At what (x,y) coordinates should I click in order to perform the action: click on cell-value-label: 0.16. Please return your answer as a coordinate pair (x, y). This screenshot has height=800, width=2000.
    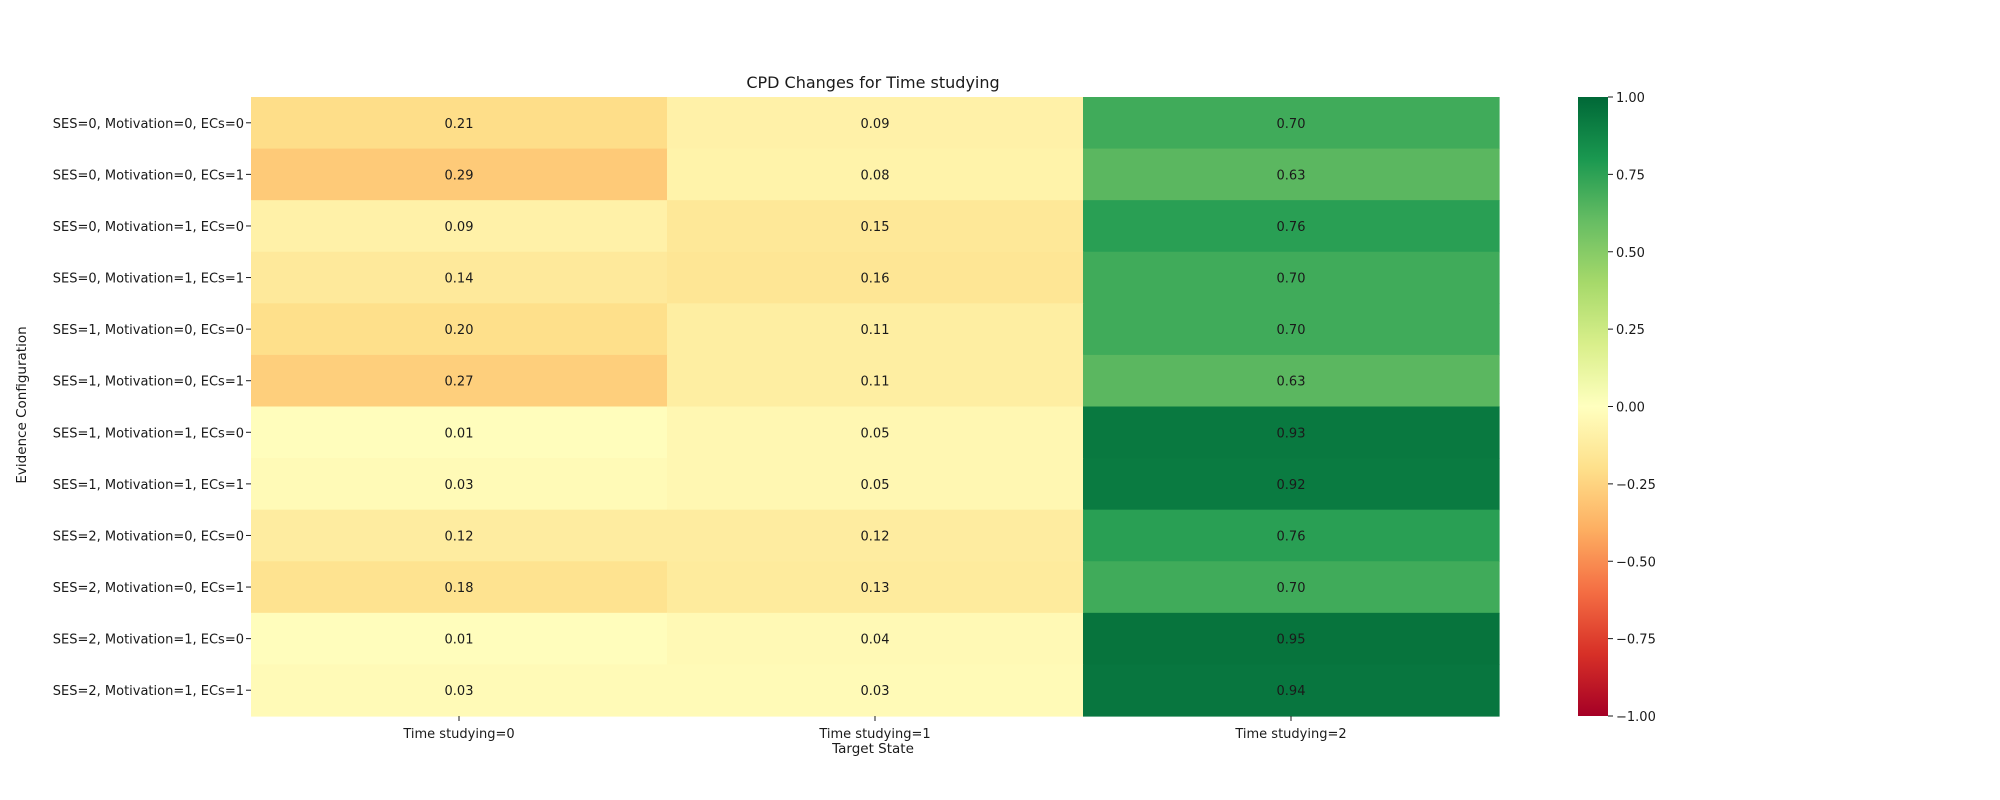
    Looking at the image, I should click on (875, 279).